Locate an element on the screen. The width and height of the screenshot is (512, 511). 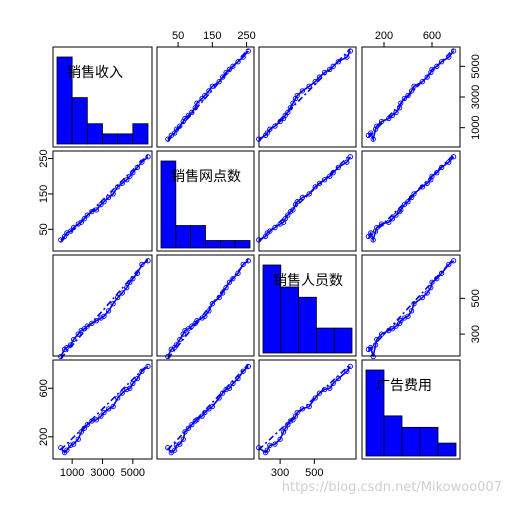
x-tick-label: 300 is located at coordinates (280, 473).